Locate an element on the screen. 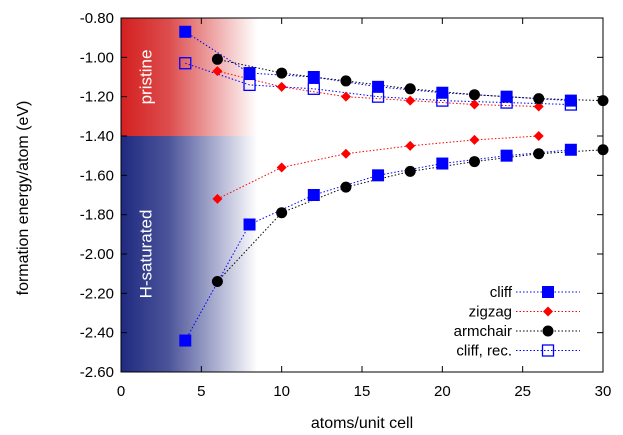 This screenshot has width=623, height=435. legend-label: zigzag is located at coordinates (490, 312).